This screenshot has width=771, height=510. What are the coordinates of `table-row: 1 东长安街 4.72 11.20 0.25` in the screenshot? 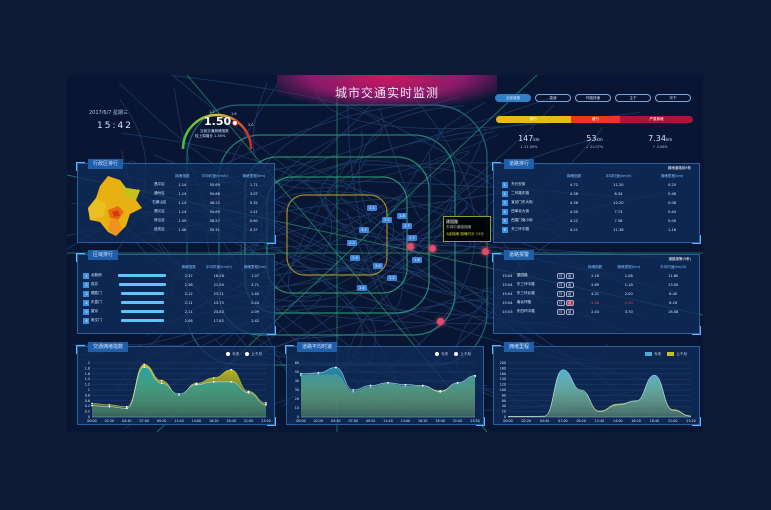 It's located at (597, 184).